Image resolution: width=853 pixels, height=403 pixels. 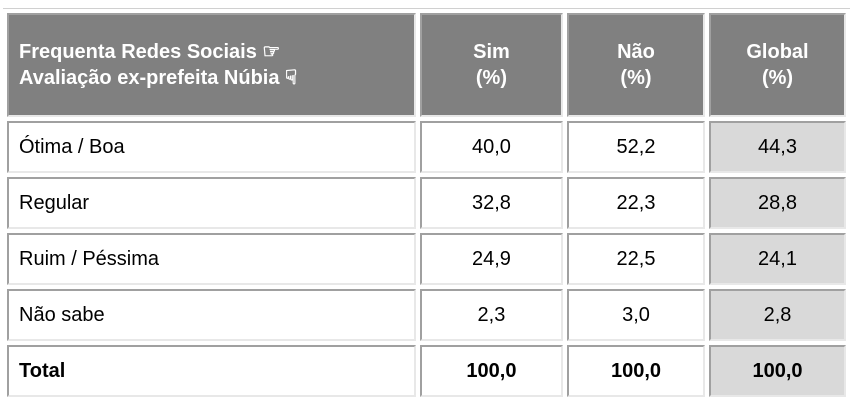 What do you see at coordinates (491, 315) in the screenshot?
I see `table-cell: 2,3` at bounding box center [491, 315].